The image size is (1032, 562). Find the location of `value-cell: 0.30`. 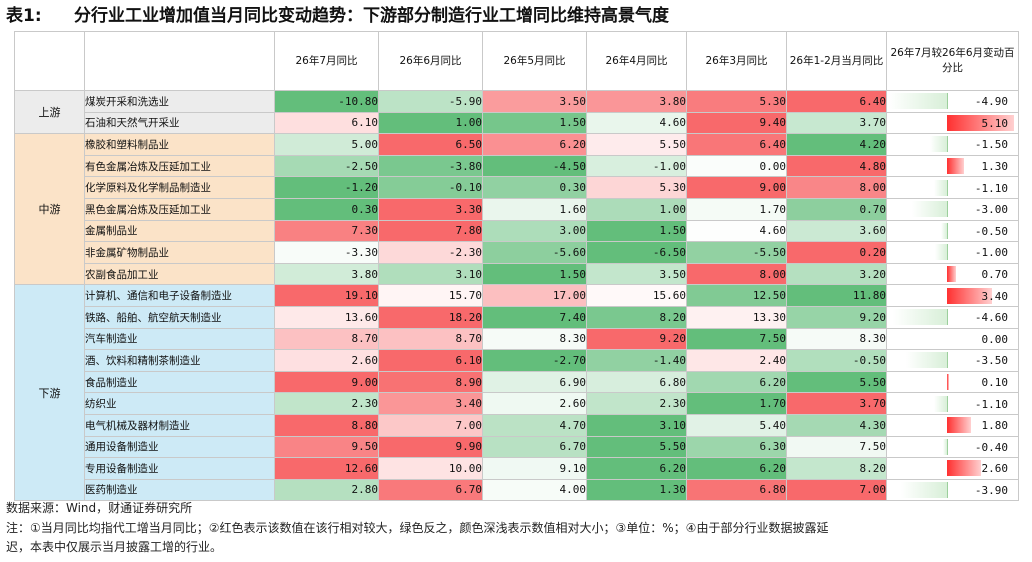

value-cell: 0.30 is located at coordinates (534, 187).